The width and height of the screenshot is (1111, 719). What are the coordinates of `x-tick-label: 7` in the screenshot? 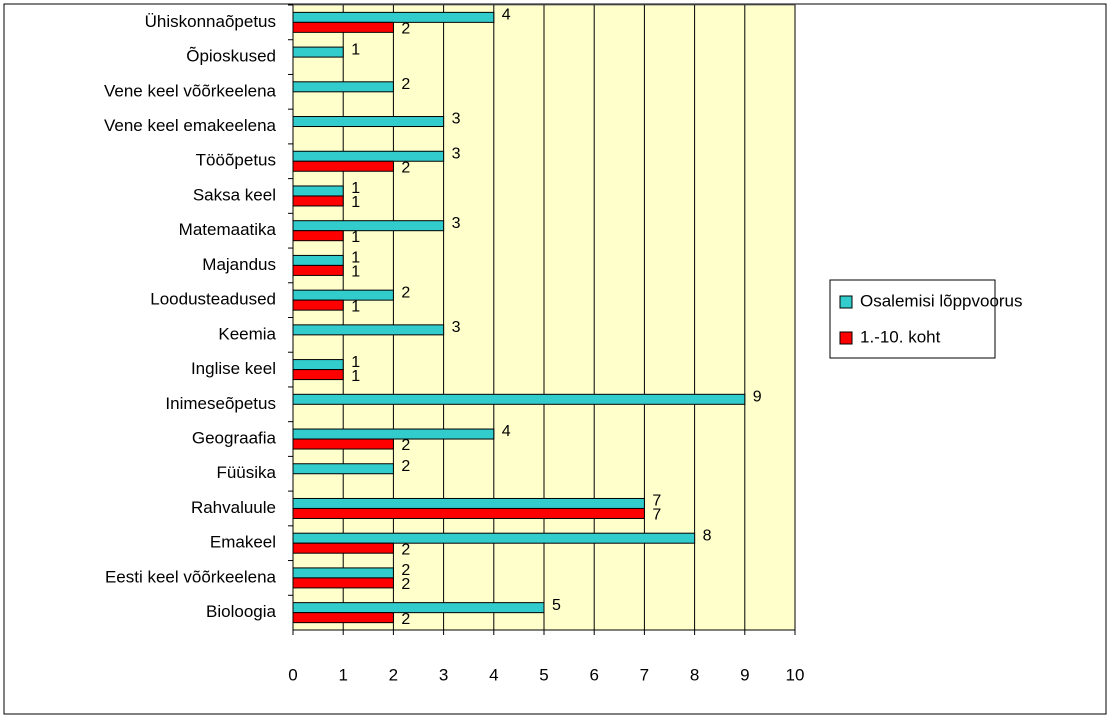 It's located at (644, 674).